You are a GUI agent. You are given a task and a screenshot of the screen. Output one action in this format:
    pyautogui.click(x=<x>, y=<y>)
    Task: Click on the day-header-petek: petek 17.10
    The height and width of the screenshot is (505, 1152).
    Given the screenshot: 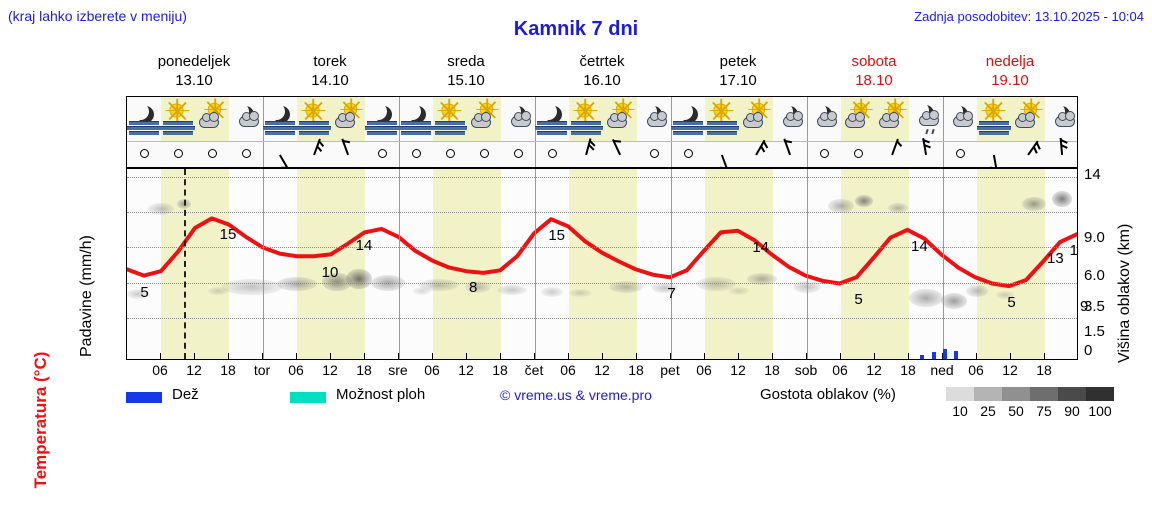 What is the action you would take?
    pyautogui.click(x=738, y=71)
    